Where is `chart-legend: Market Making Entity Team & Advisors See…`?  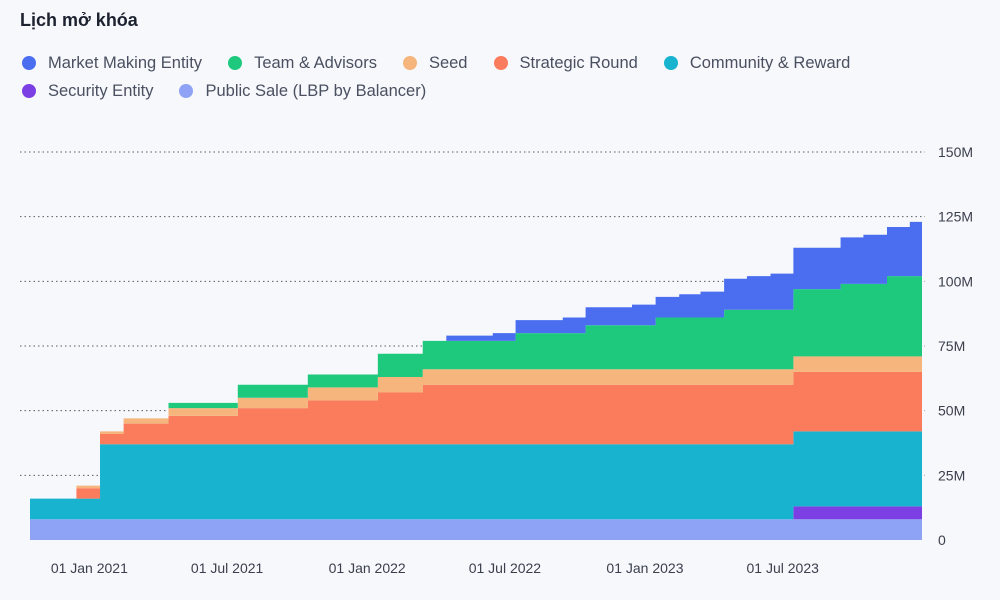
chart-legend: Market Making Entity Team & Advisors See… is located at coordinates (492, 77).